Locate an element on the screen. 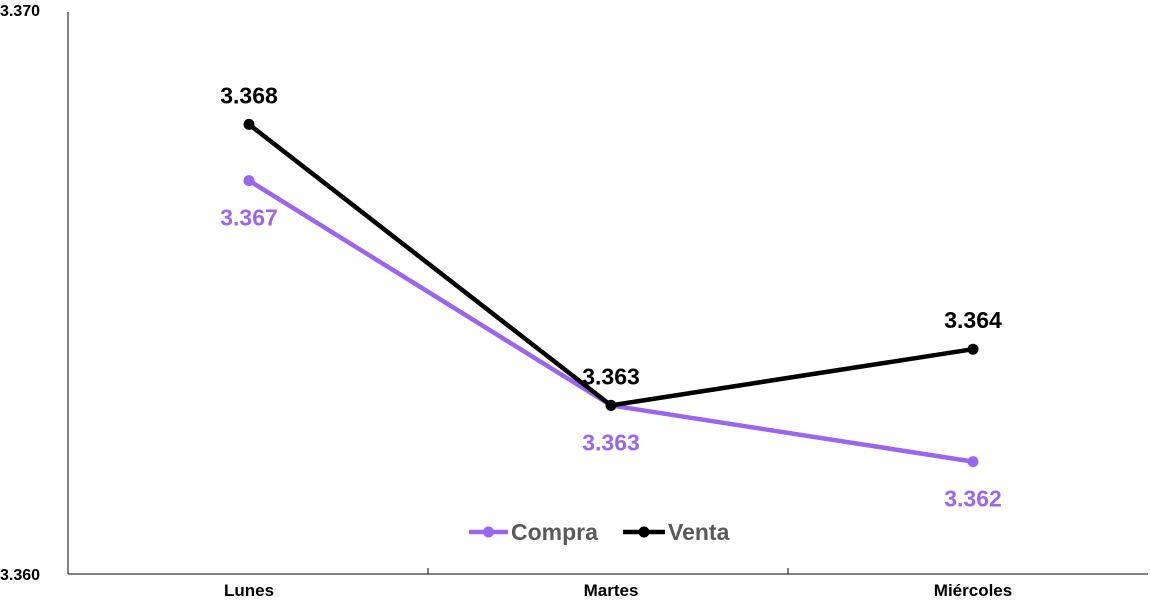  x-tick-label: Martes is located at coordinates (611, 590).